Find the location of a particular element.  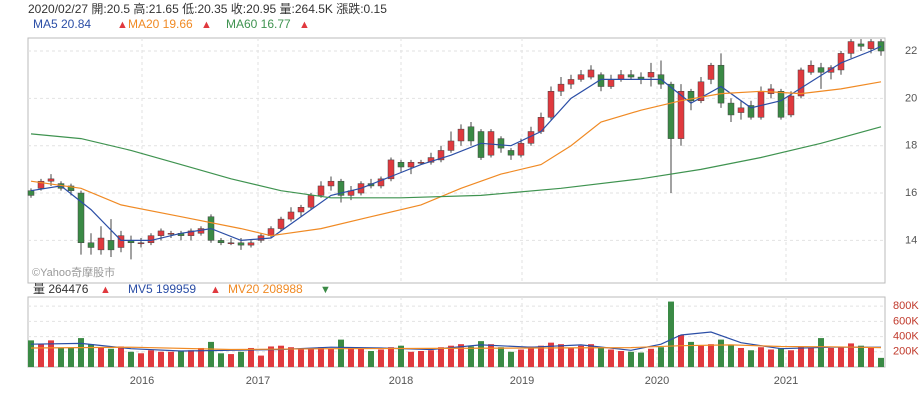

volume-tick-label: 800K is located at coordinates (906, 306).